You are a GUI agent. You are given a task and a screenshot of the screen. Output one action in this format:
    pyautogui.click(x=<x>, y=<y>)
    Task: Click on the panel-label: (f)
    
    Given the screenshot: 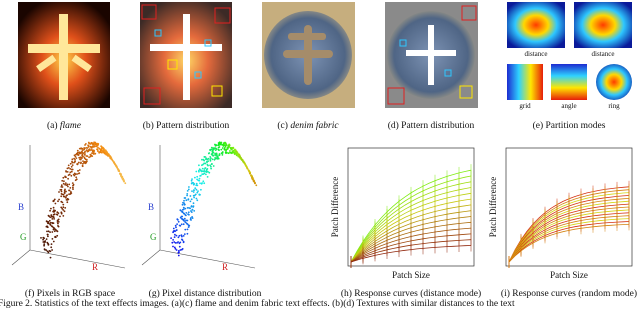 What is the action you would take?
    pyautogui.click(x=30, y=293)
    